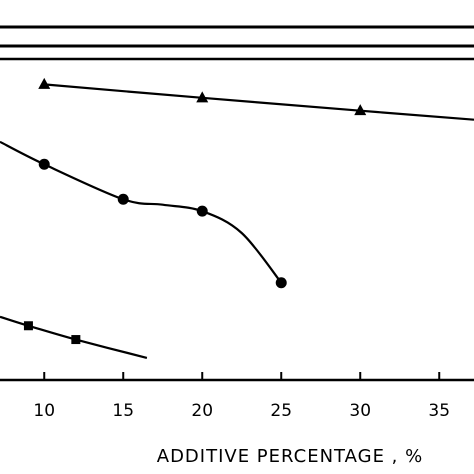  What do you see at coordinates (360, 411) in the screenshot?
I see `x-tick-label-4: 30` at bounding box center [360, 411].